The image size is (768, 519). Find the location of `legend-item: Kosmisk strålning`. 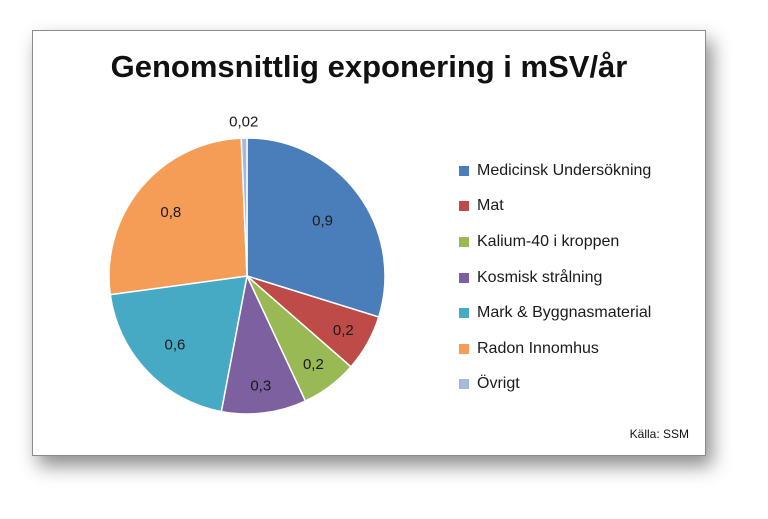

legend-item: Kosmisk strålning is located at coordinates (555, 278).